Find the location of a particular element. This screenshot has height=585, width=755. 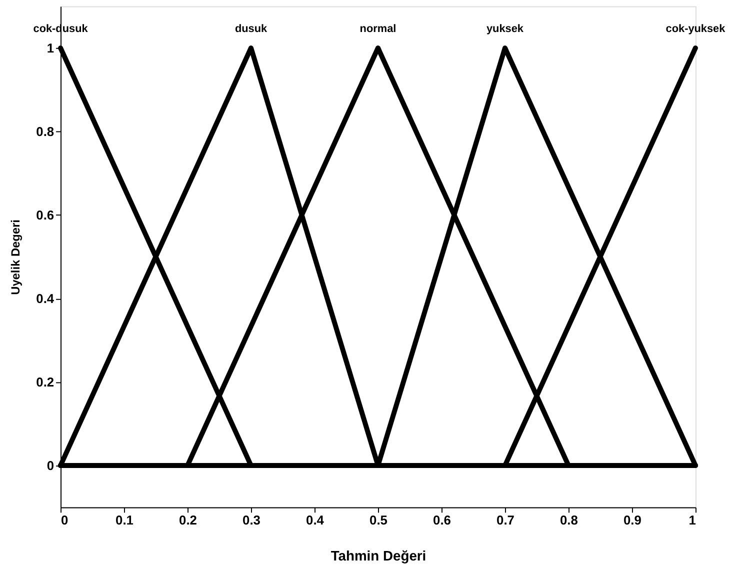

y-tick-label: 0.2 is located at coordinates (45, 382).